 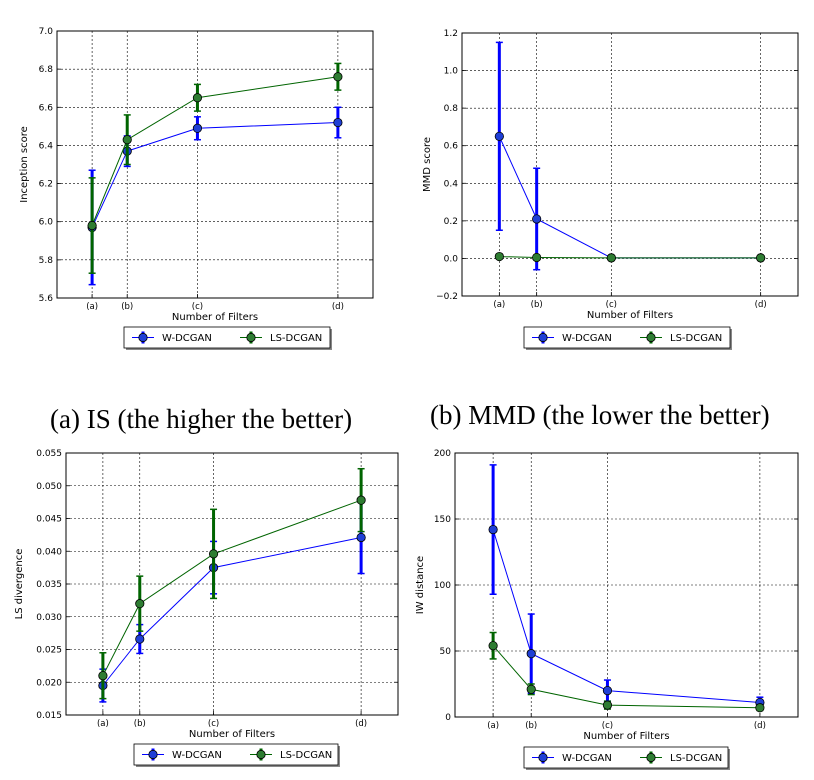 I want to click on series-ls-dcgan, so click(x=626, y=672).